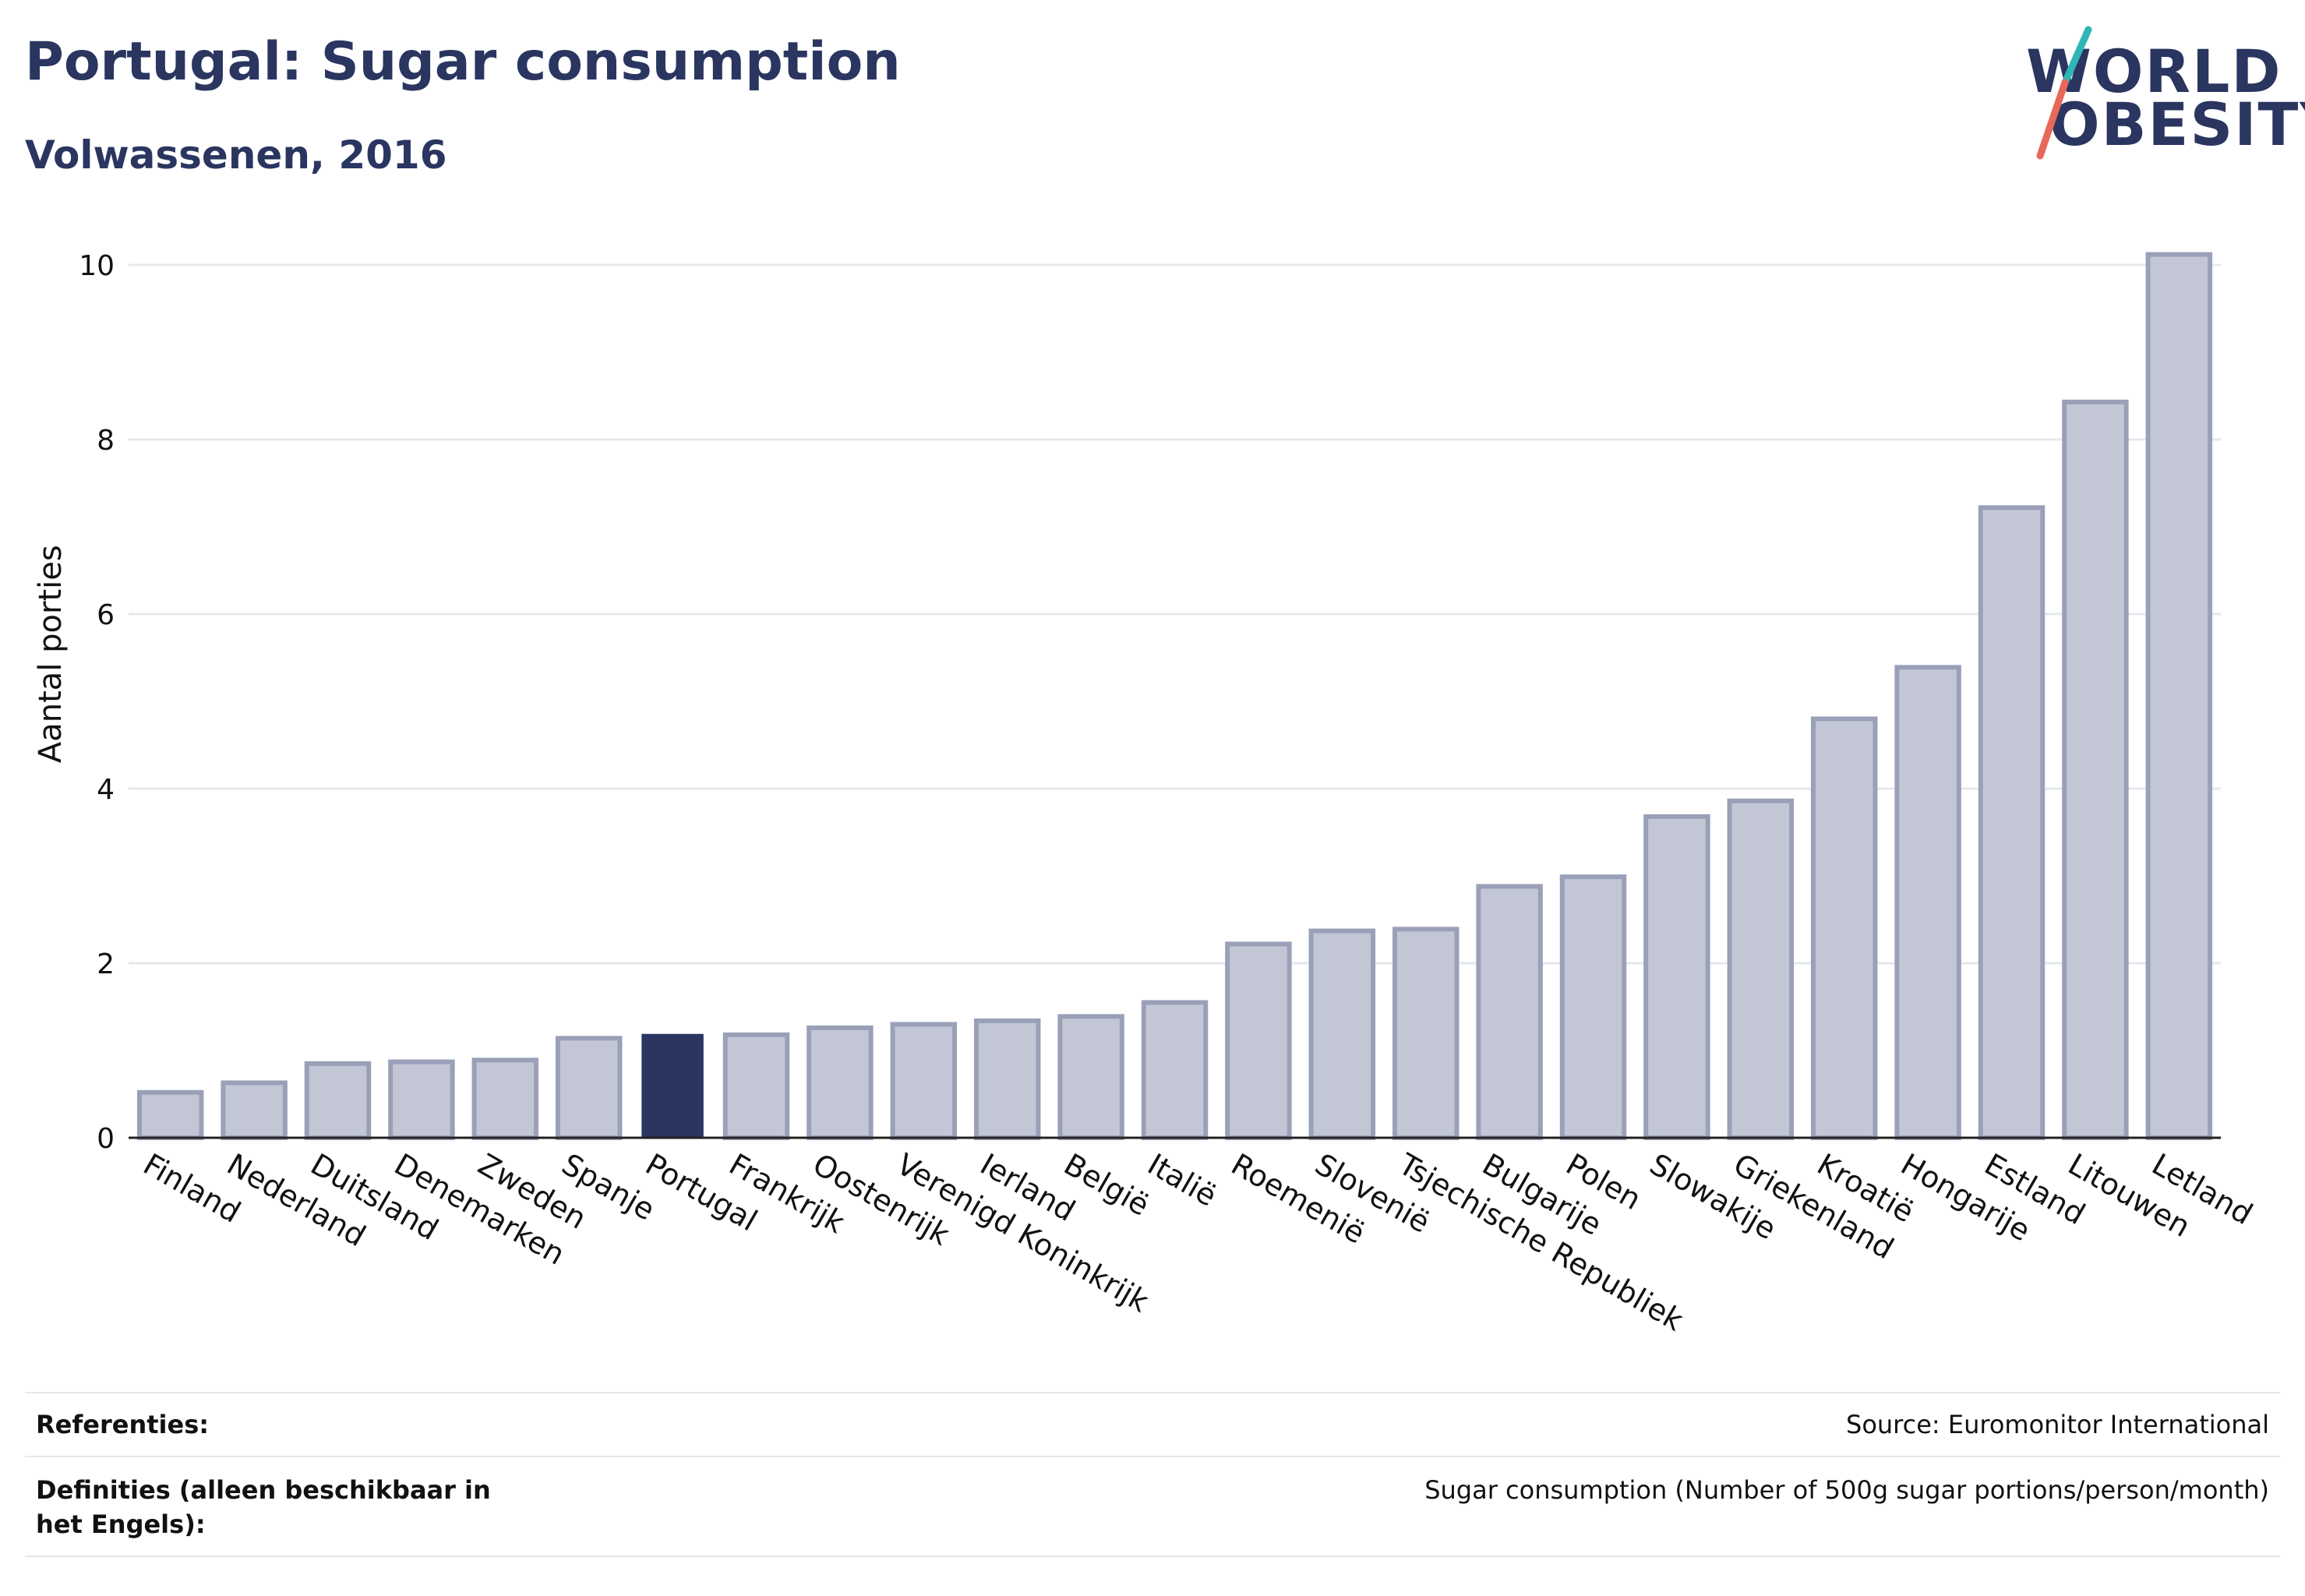  What do you see at coordinates (123, 1424) in the screenshot?
I see `references-label: Referenties:` at bounding box center [123, 1424].